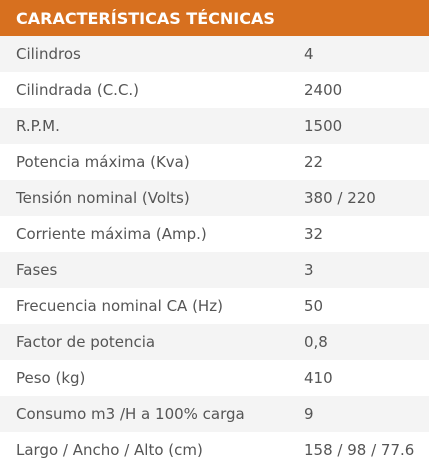 This screenshot has width=429, height=469. Describe the element at coordinates (152, 198) in the screenshot. I see `spec-label: Tensión nominal (Volts)` at that location.